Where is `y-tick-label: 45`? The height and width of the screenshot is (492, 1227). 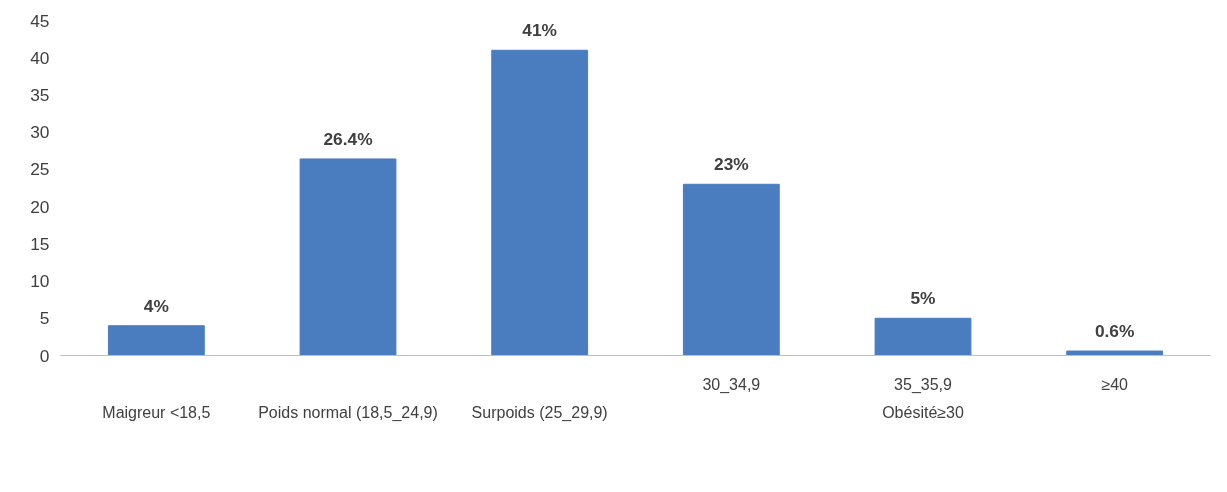 y-tick-label: 45 is located at coordinates (40, 20).